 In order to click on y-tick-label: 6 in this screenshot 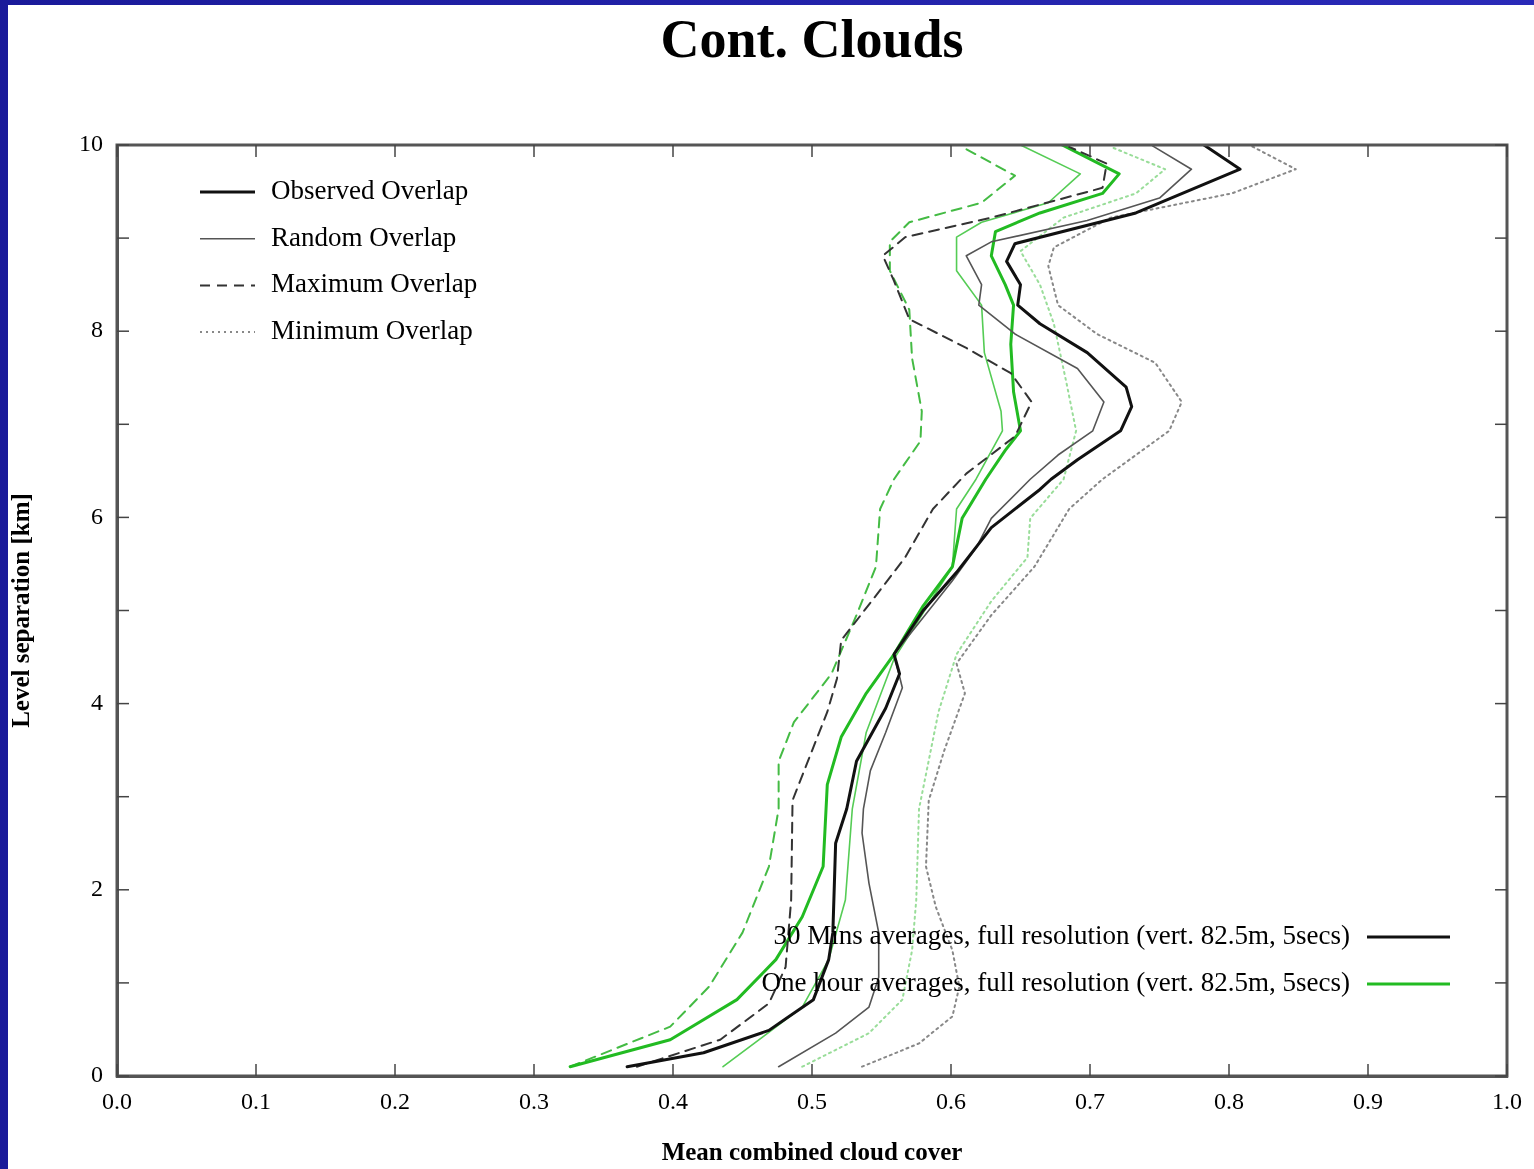, I will do `click(97, 515)`.